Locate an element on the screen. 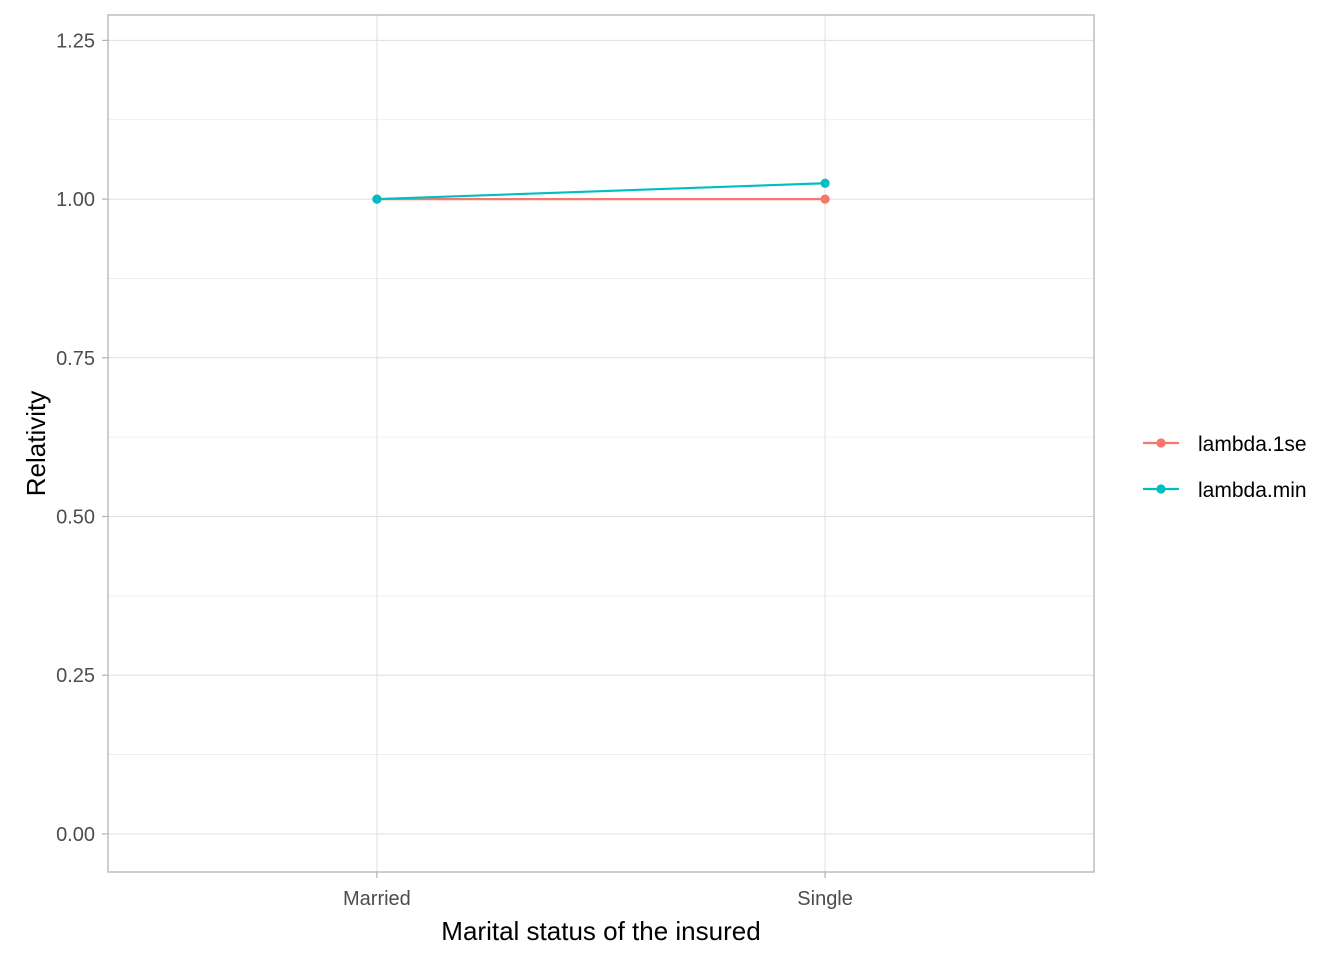 The width and height of the screenshot is (1344, 960). series-line is located at coordinates (601, 191).